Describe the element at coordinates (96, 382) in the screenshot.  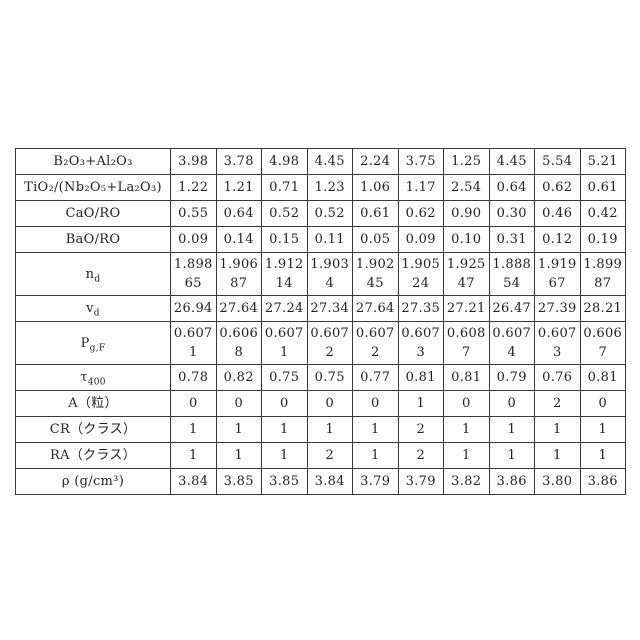
I see `row-label-subscript: 400` at that location.